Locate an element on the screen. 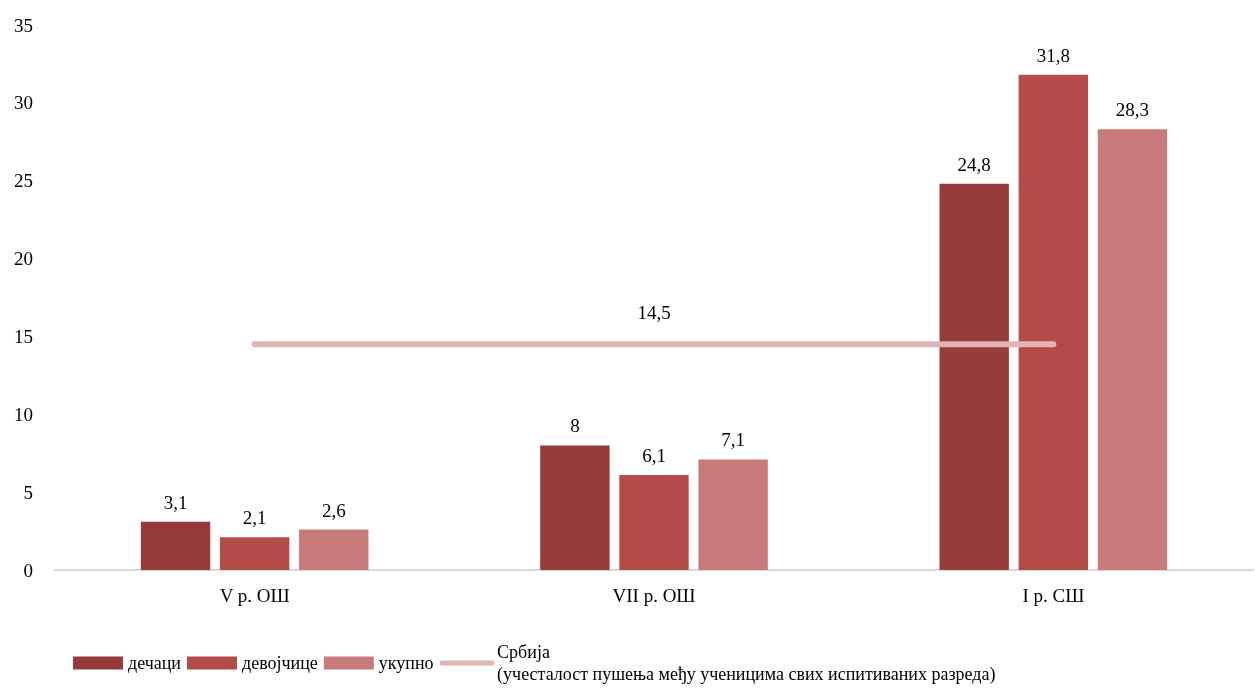  data-label: 14,5 is located at coordinates (654, 313).